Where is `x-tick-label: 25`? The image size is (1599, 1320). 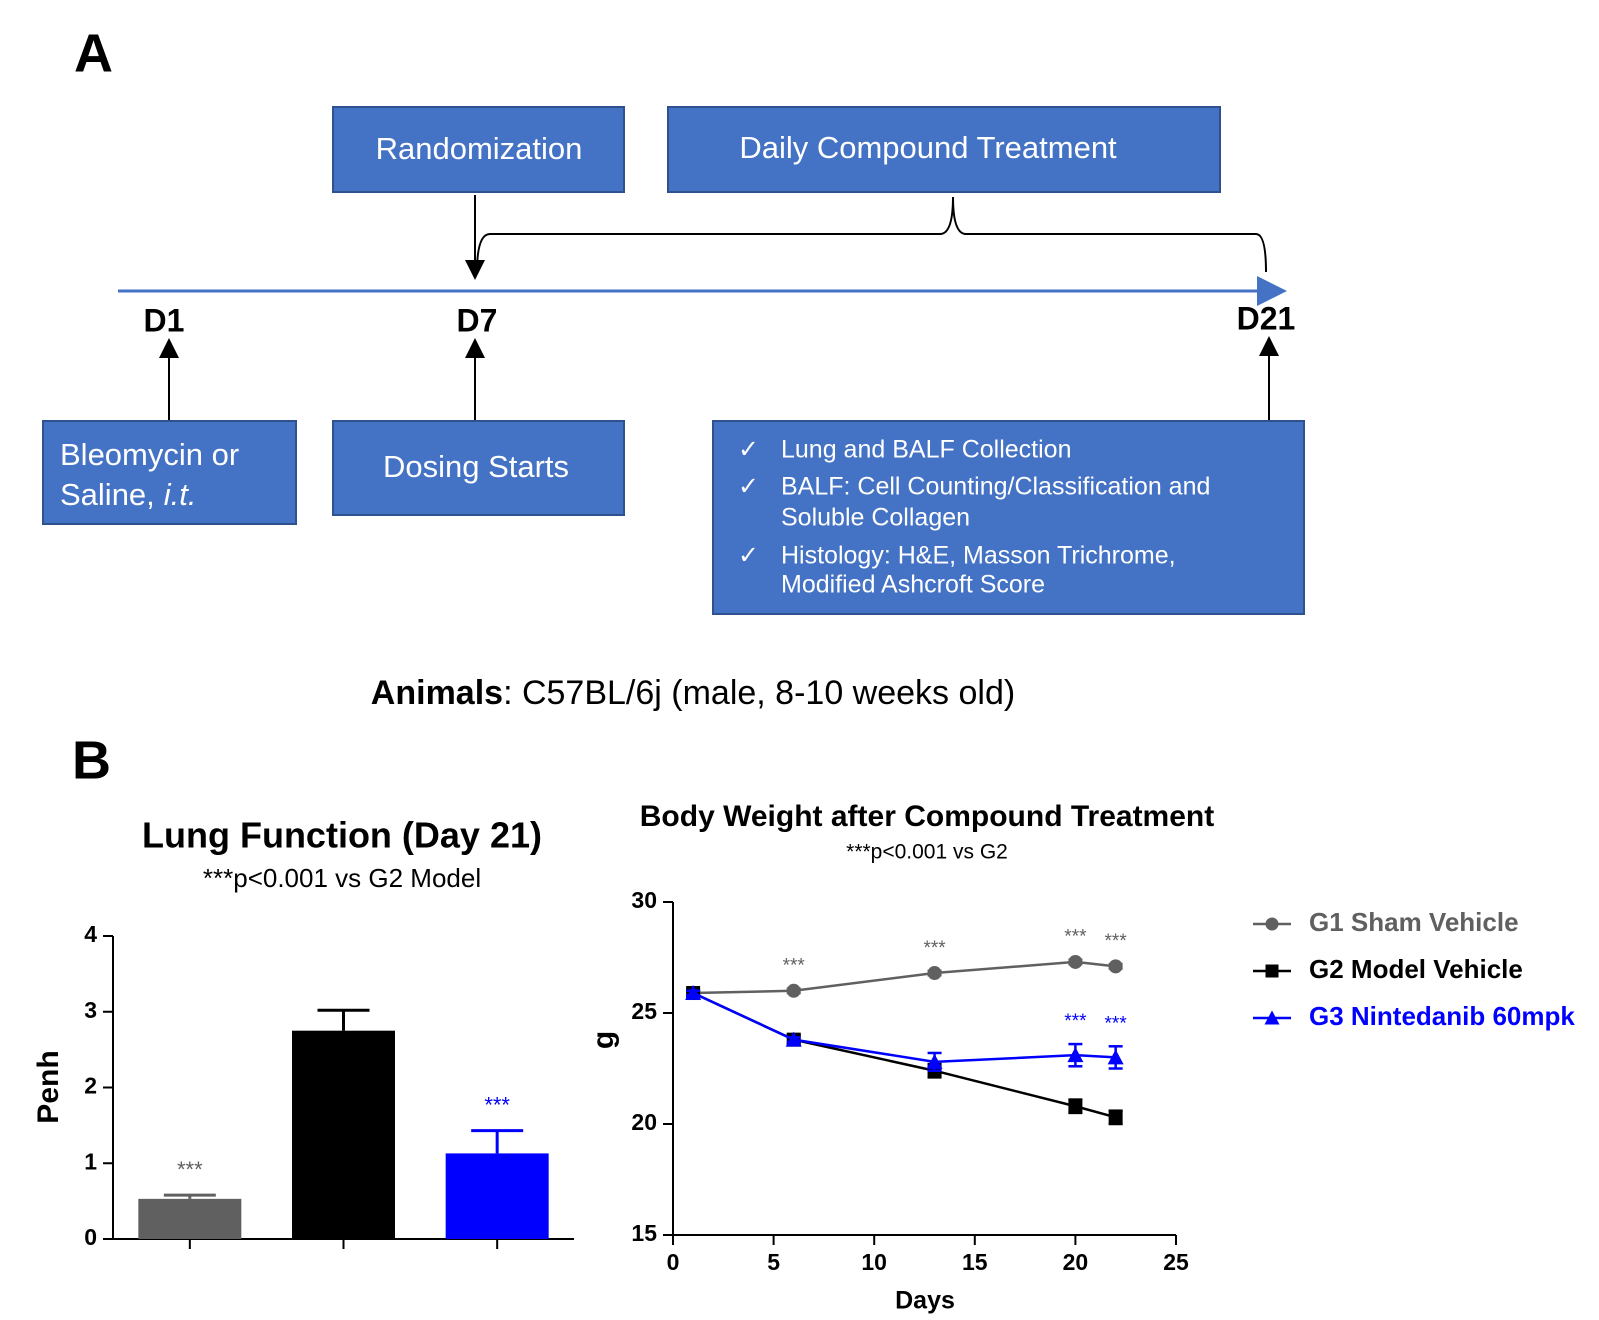
x-tick-label: 25 is located at coordinates (1176, 1262).